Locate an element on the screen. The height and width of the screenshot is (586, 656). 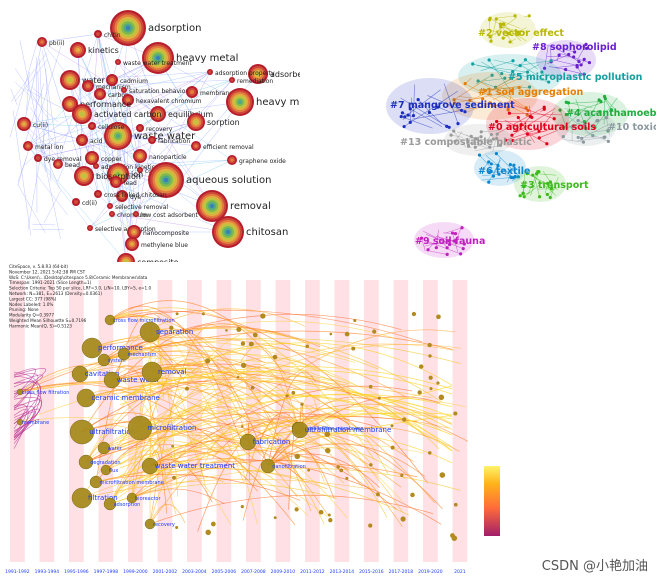
keyword-label: cd(ii) is located at coordinates (89, 203).